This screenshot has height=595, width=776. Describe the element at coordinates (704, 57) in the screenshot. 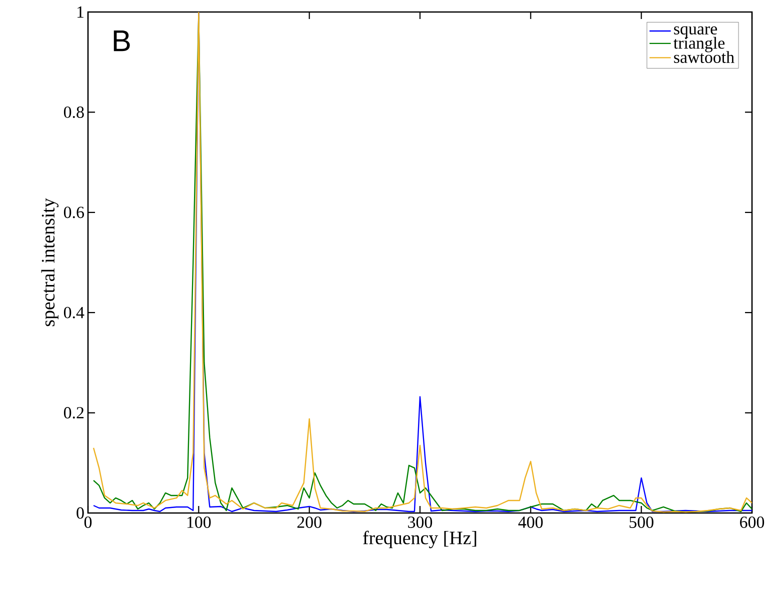

I see `legend-label: sawtooth` at that location.